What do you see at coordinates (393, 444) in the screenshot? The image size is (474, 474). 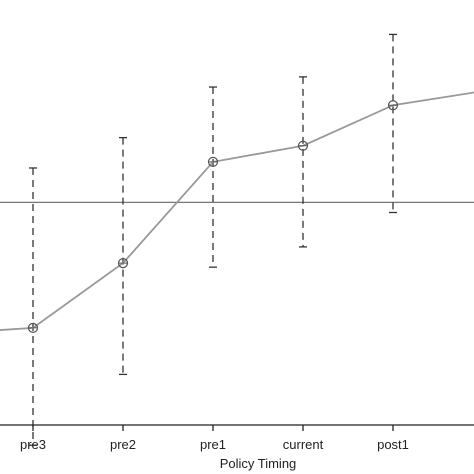 I see `x-tick-label-post1: post1` at bounding box center [393, 444].